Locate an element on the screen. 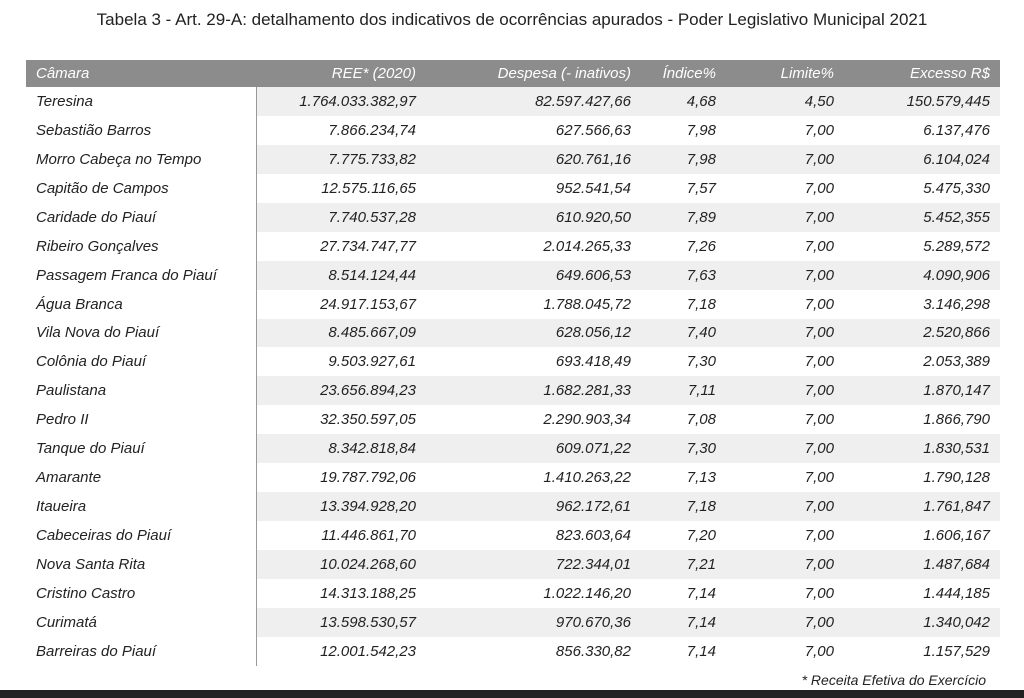  cell-camara: Tanque do Piauí is located at coordinates (141, 449).